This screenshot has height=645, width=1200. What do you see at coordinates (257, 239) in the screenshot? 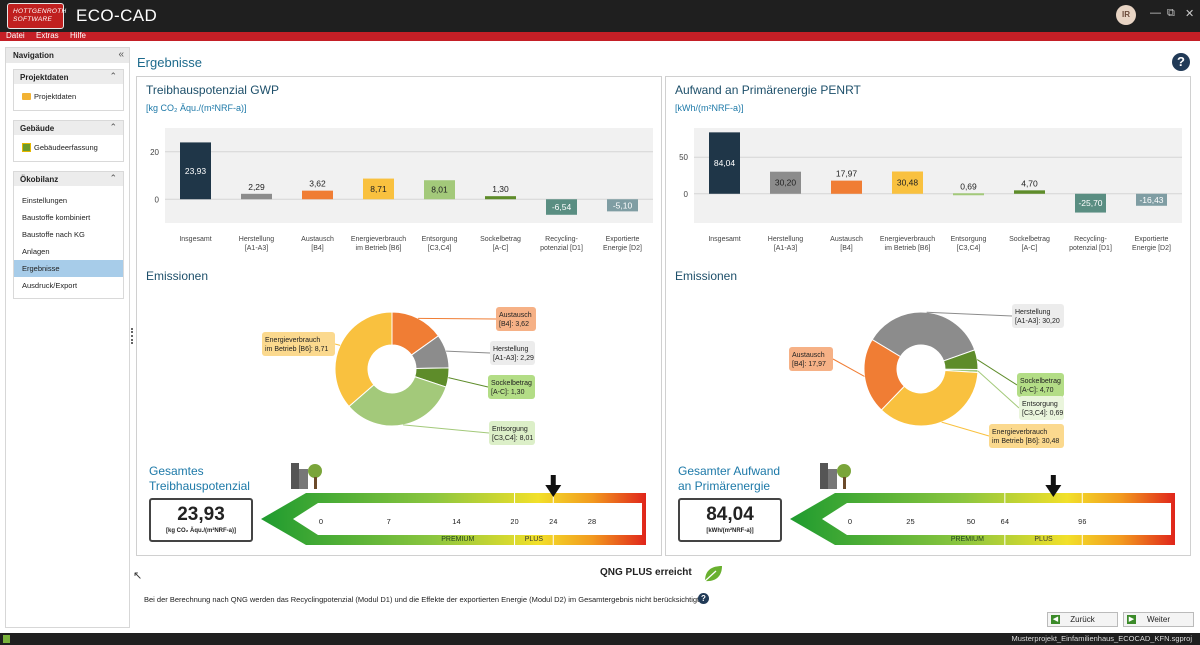
I see `x-tick-label: Herstellung` at bounding box center [257, 239].